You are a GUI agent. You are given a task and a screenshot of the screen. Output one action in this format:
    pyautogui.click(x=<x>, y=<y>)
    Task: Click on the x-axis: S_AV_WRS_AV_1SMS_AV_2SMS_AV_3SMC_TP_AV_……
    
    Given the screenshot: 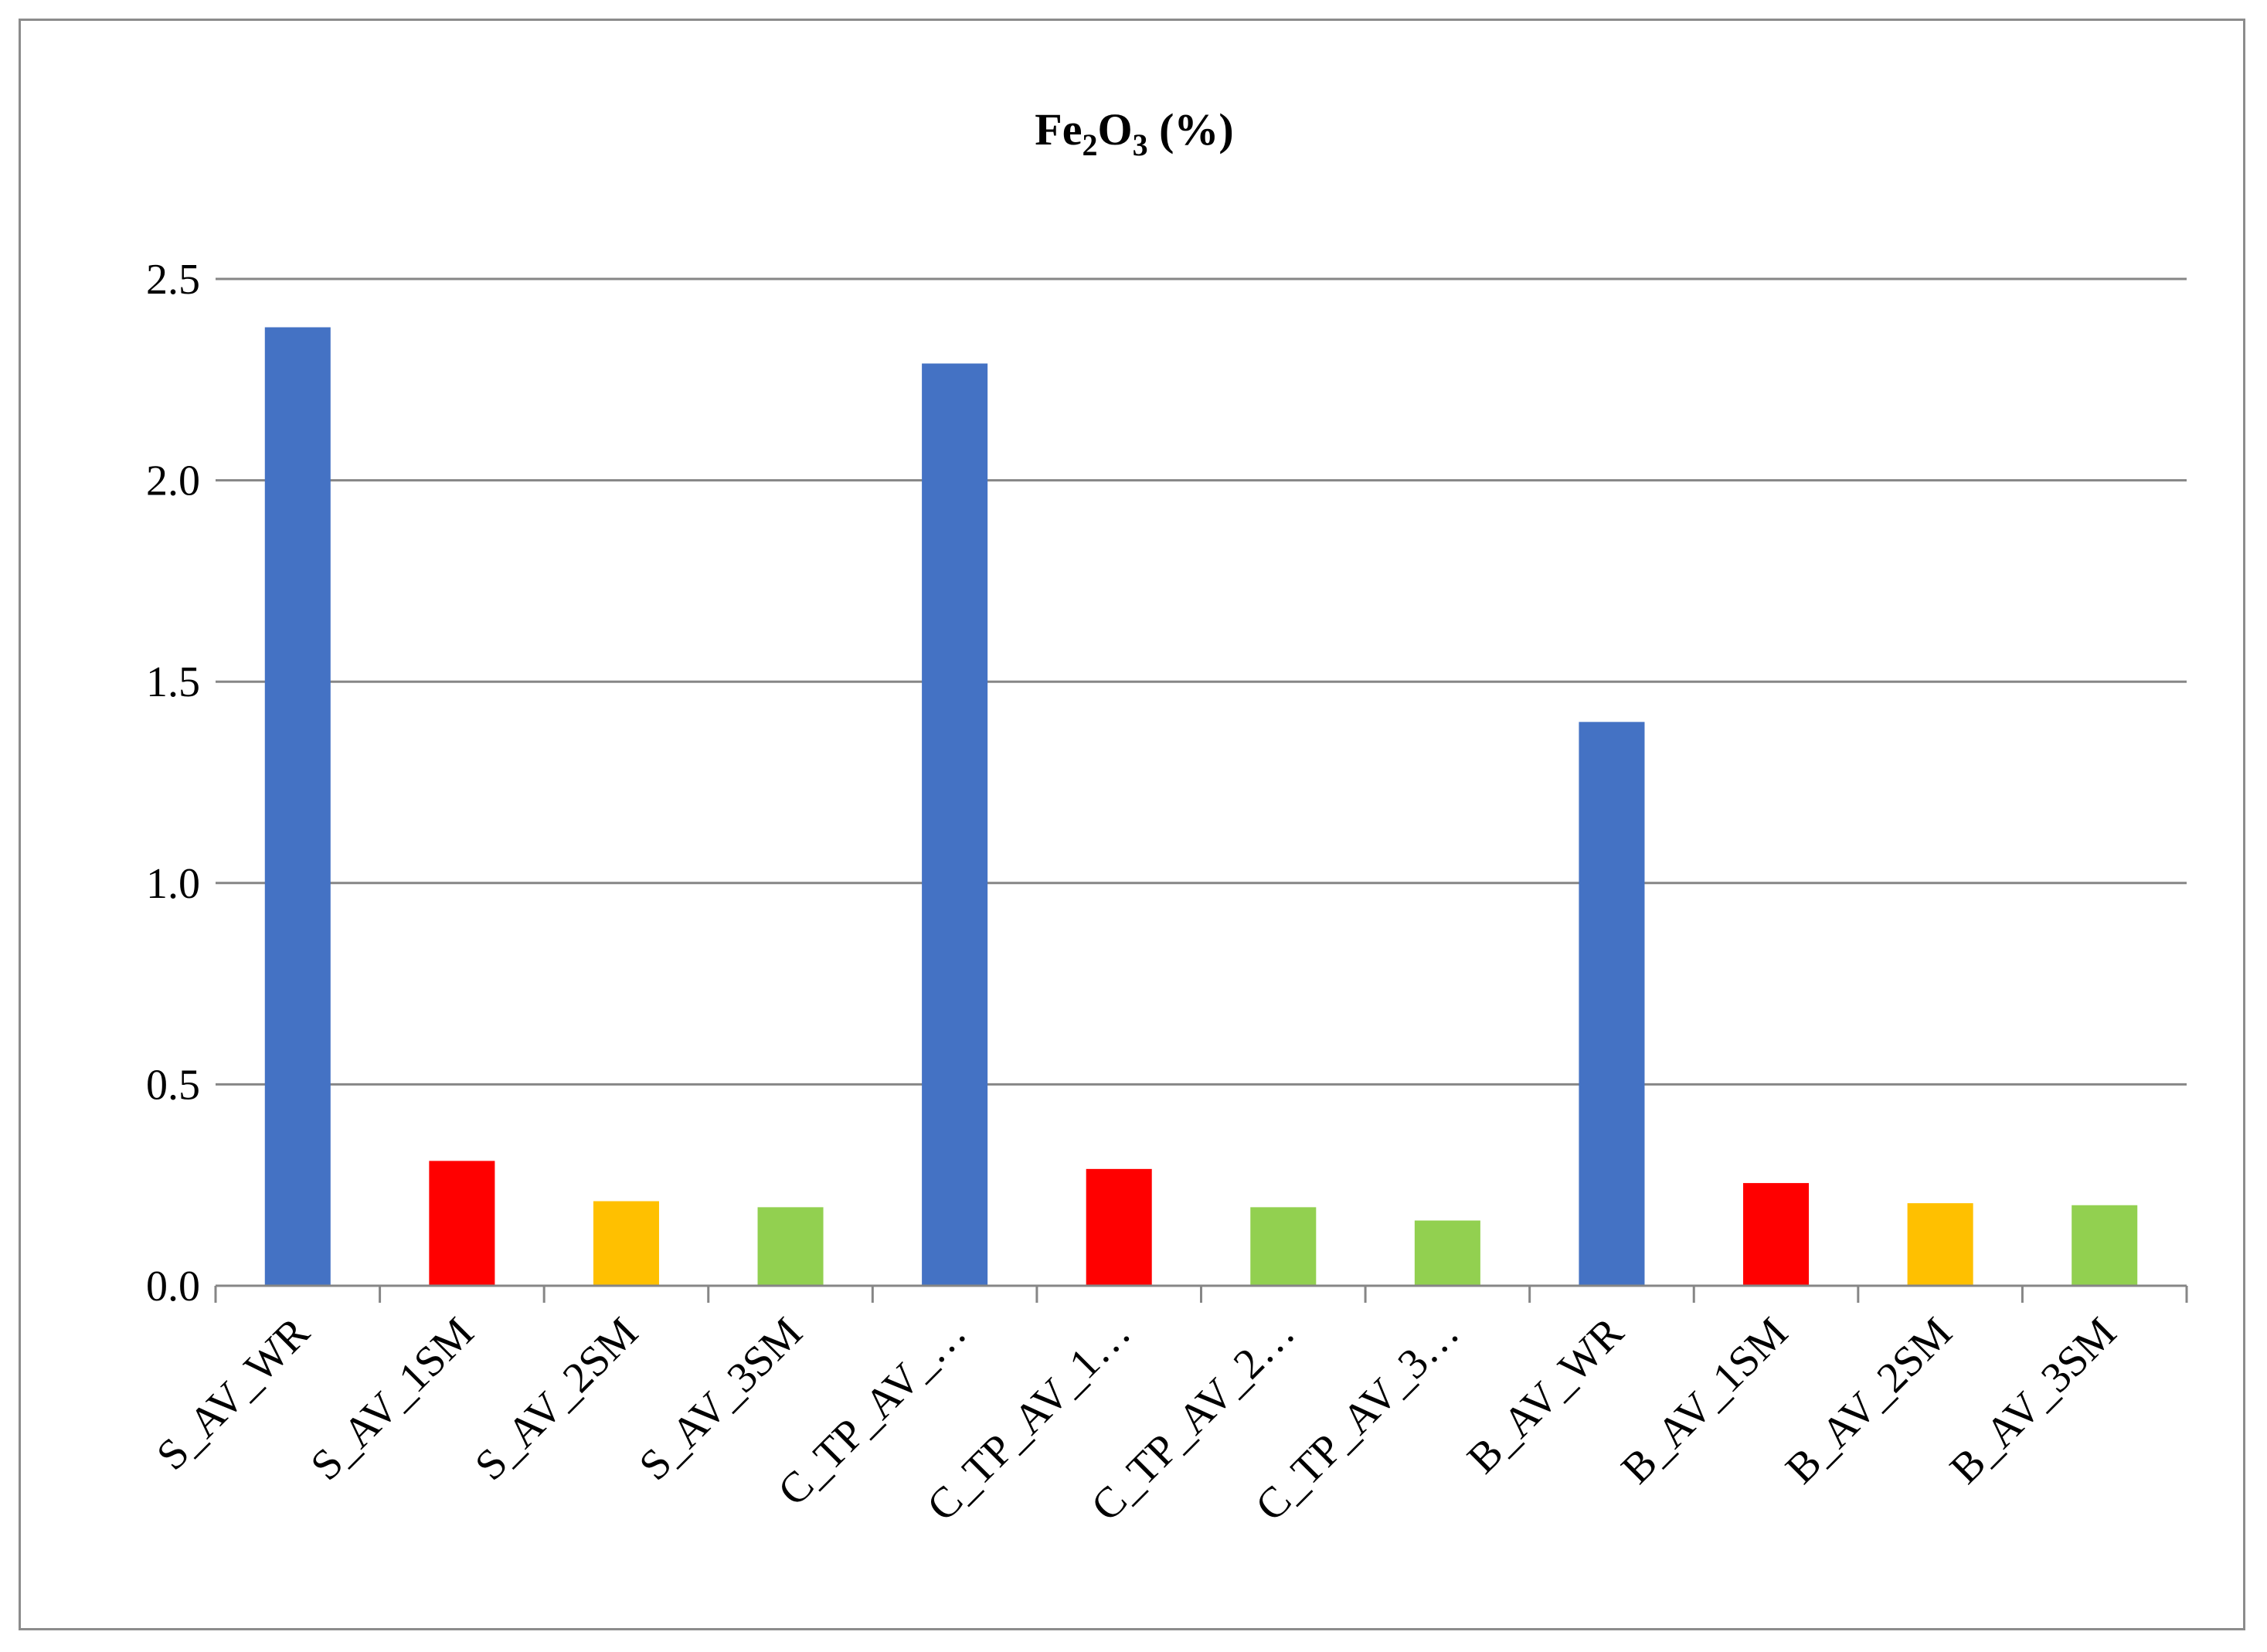 What is the action you would take?
    pyautogui.click(x=1168, y=1408)
    